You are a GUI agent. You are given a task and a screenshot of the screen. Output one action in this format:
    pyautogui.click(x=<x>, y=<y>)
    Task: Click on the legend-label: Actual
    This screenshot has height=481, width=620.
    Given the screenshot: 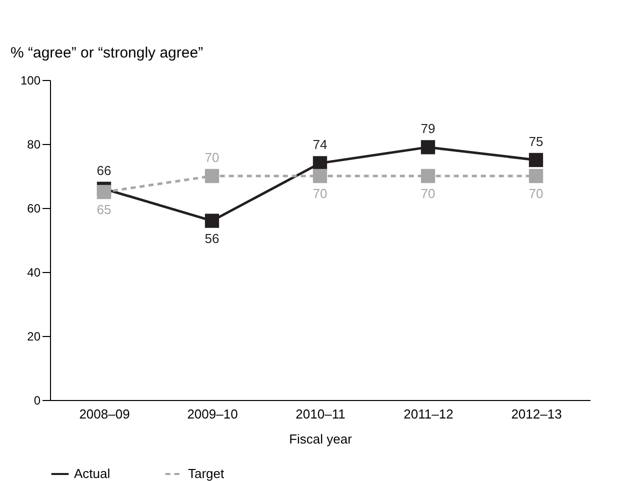 What is the action you would take?
    pyautogui.click(x=92, y=473)
    